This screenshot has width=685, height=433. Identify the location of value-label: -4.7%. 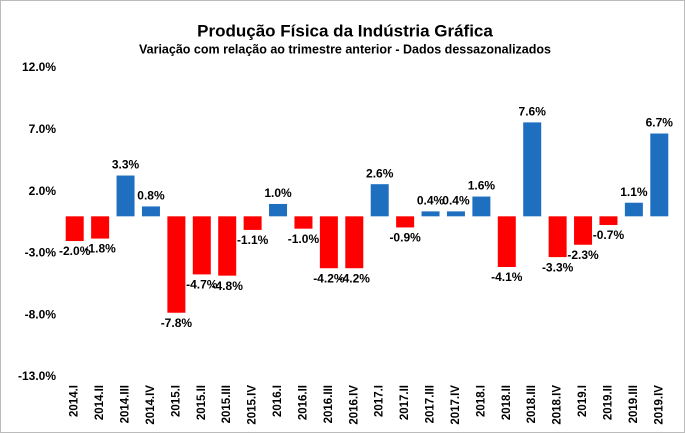
(202, 285).